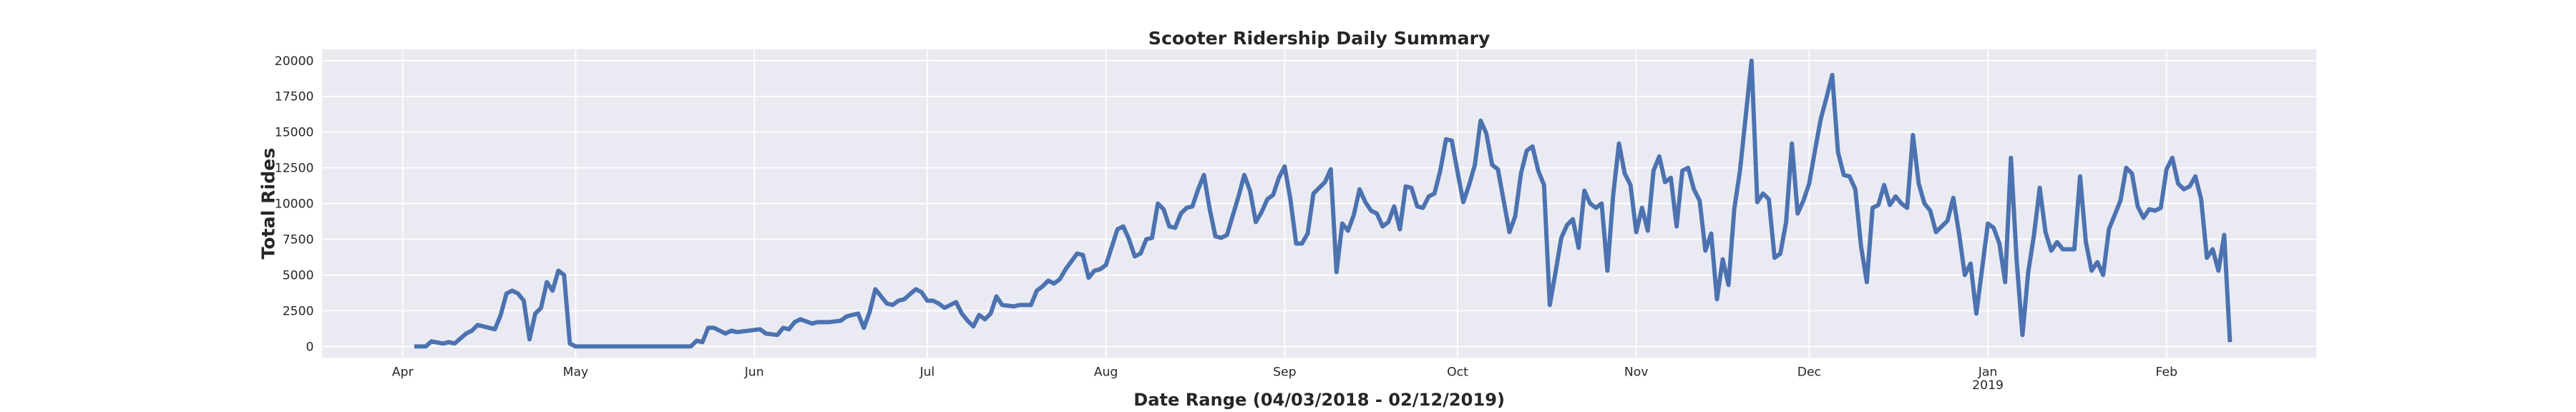 This screenshot has height=412, width=2576. Describe the element at coordinates (1284, 373) in the screenshot. I see `x-tick-label: Sep` at that location.